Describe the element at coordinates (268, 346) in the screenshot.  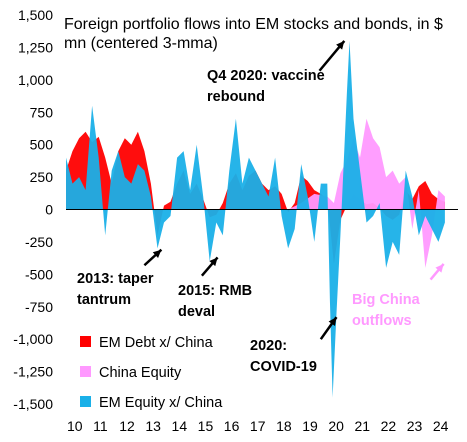
I see `annotation-label: 2020:` at that location.